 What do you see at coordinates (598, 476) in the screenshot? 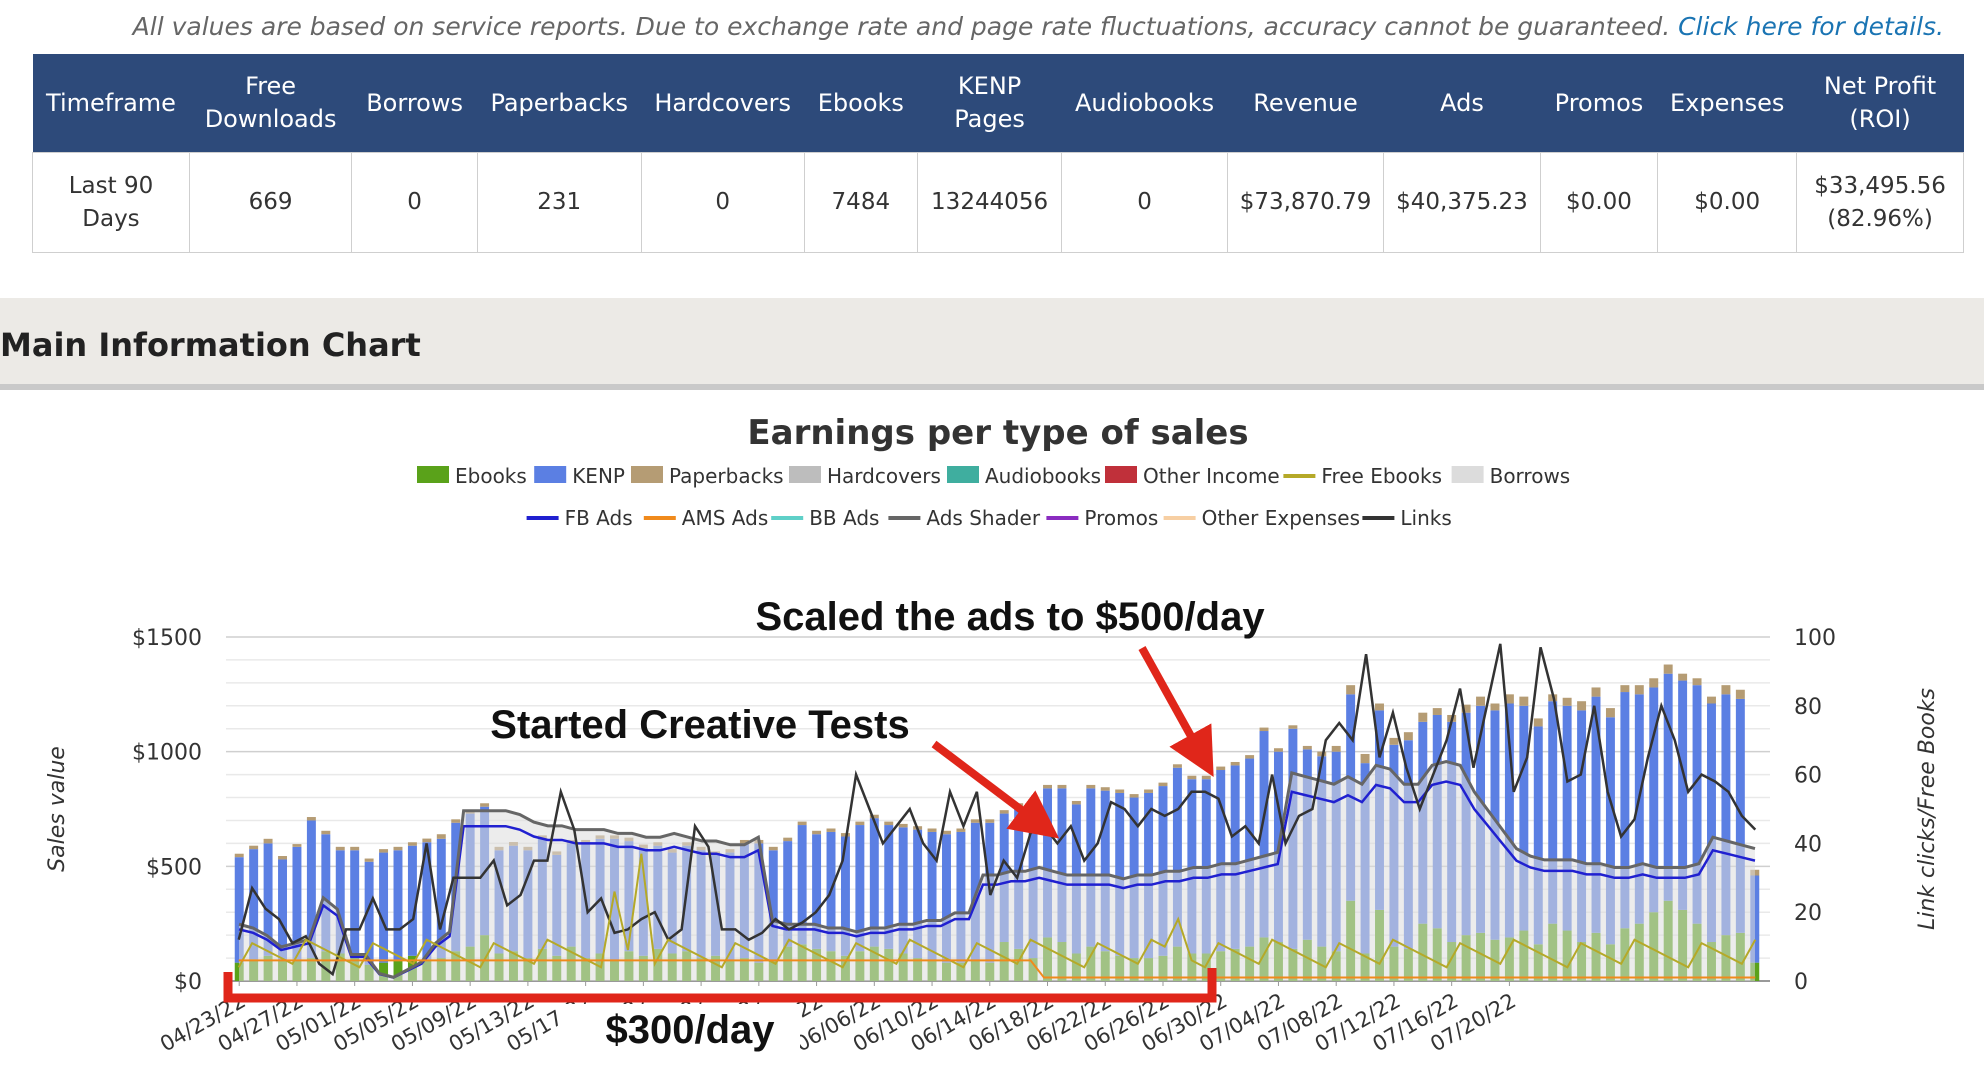
I see `legend-label: KENP` at bounding box center [598, 476].